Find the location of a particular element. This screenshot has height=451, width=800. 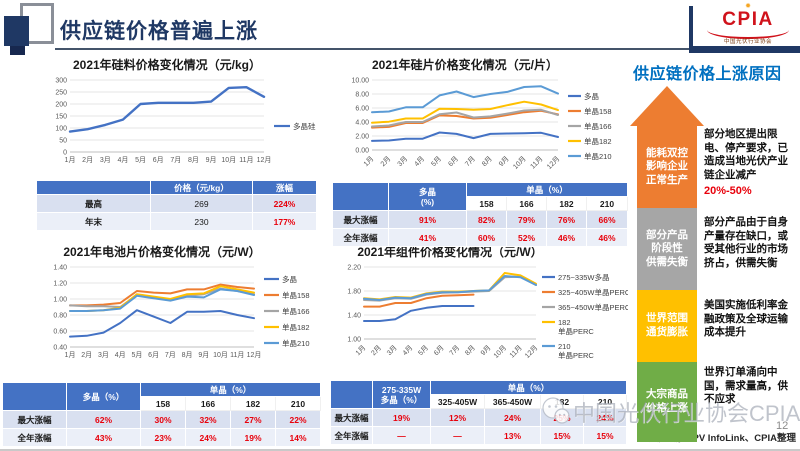

table-cell: 46% is located at coordinates (566, 238).